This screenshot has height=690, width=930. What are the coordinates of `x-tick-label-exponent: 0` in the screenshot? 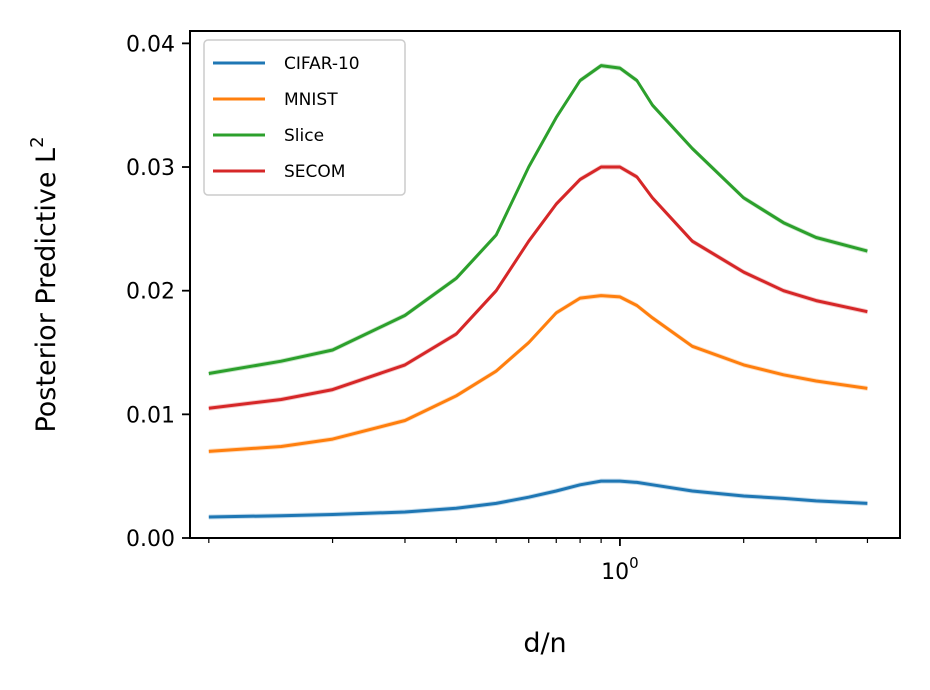 It's located at (634, 563).